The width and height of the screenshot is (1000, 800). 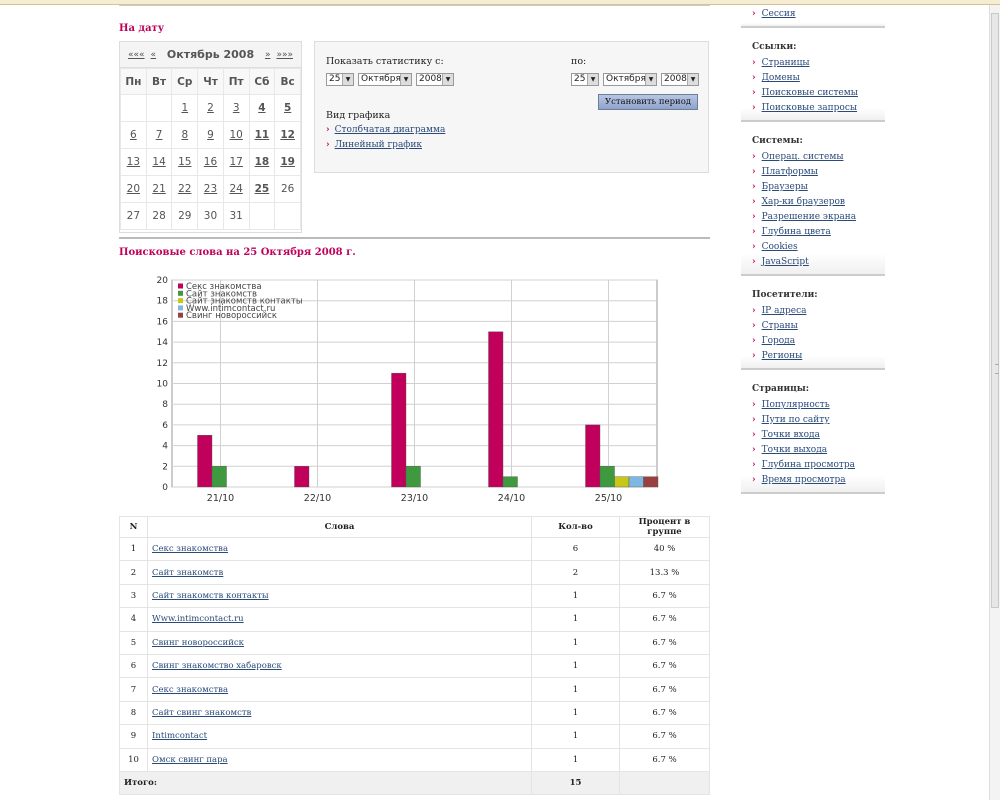 What do you see at coordinates (813, 108) in the screenshot?
I see `sidebar-item: Поисковые запросы` at bounding box center [813, 108].